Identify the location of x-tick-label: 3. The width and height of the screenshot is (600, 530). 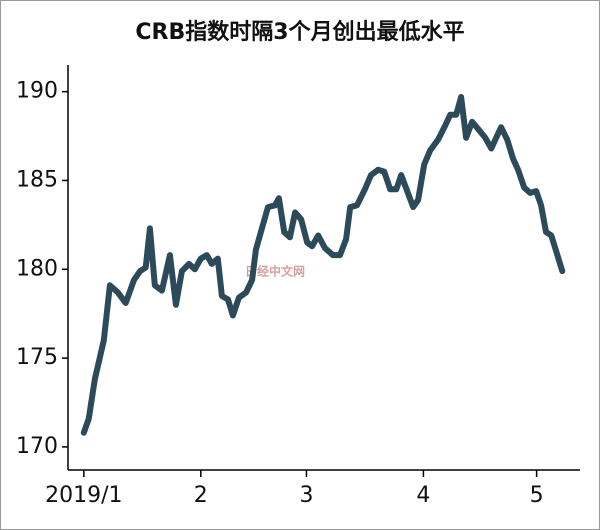
(306, 495).